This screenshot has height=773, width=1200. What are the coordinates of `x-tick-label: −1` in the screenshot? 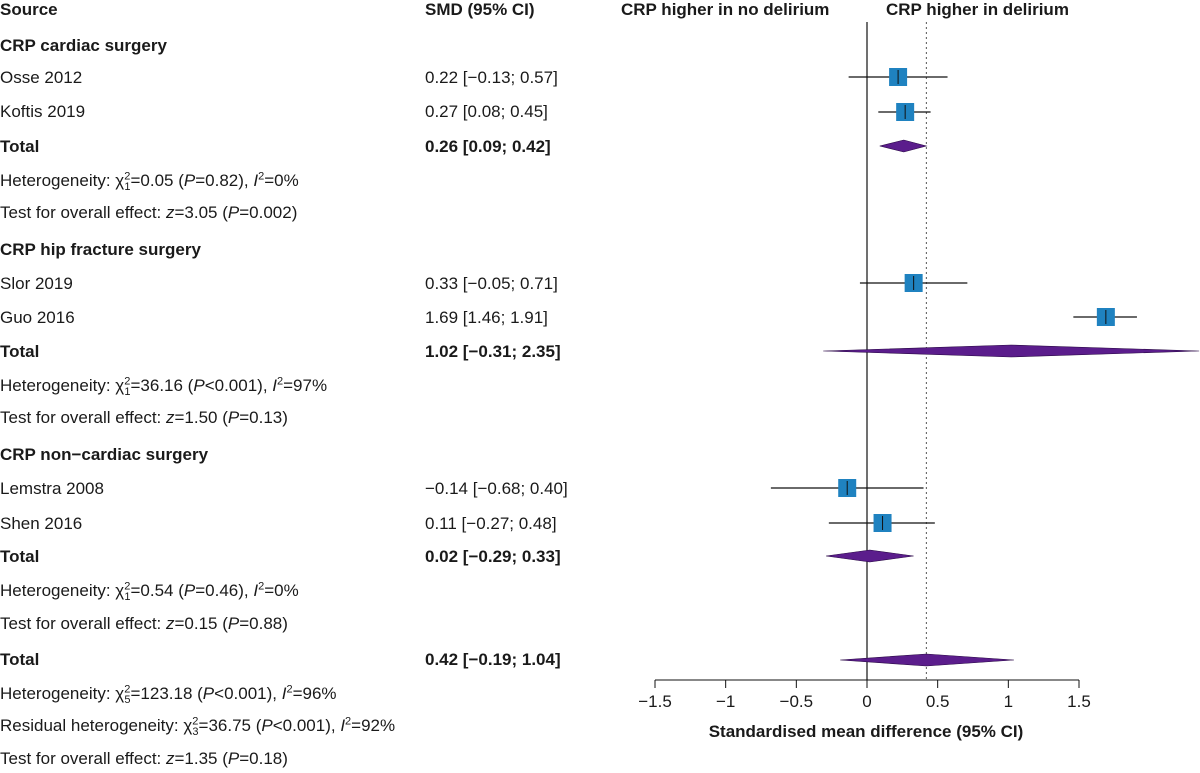 It's located at (725, 701).